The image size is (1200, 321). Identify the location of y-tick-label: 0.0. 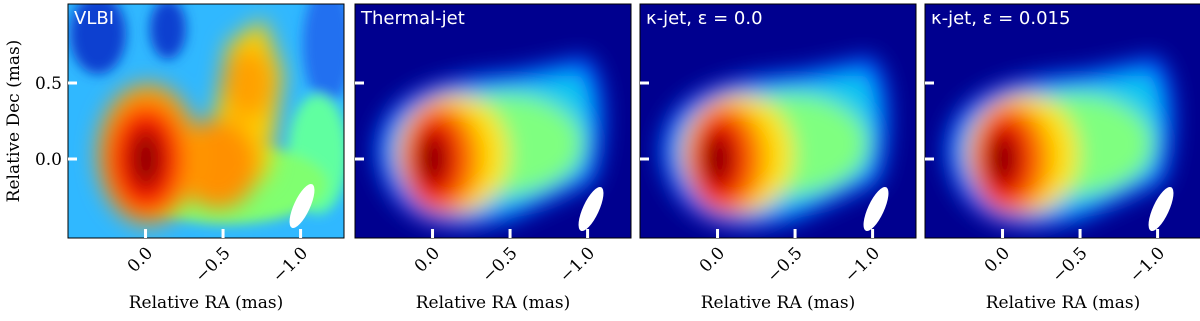
(48, 160).